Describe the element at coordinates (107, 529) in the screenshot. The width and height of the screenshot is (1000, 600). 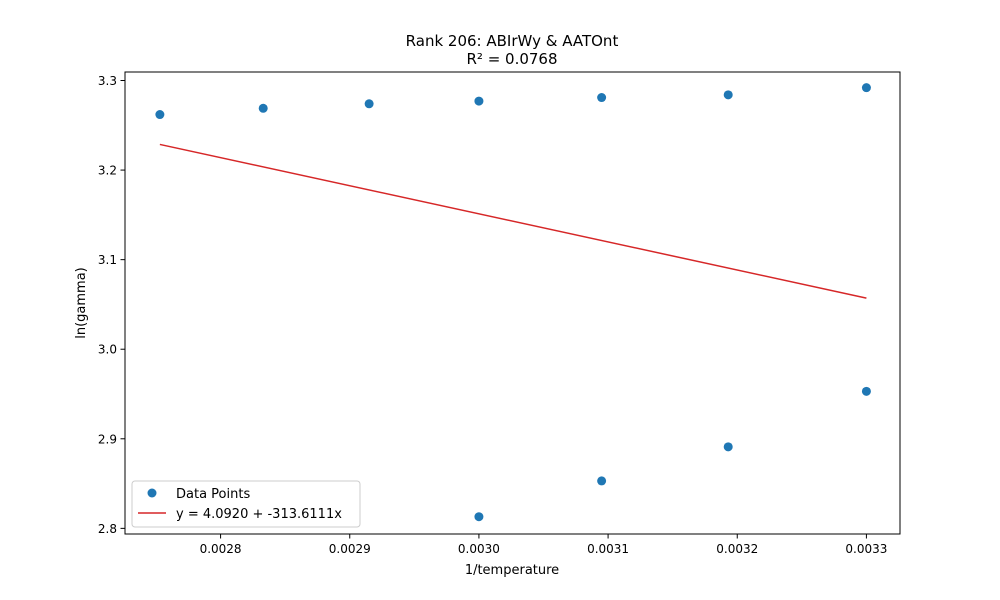
I see `y-tick-label: 2.8` at that location.